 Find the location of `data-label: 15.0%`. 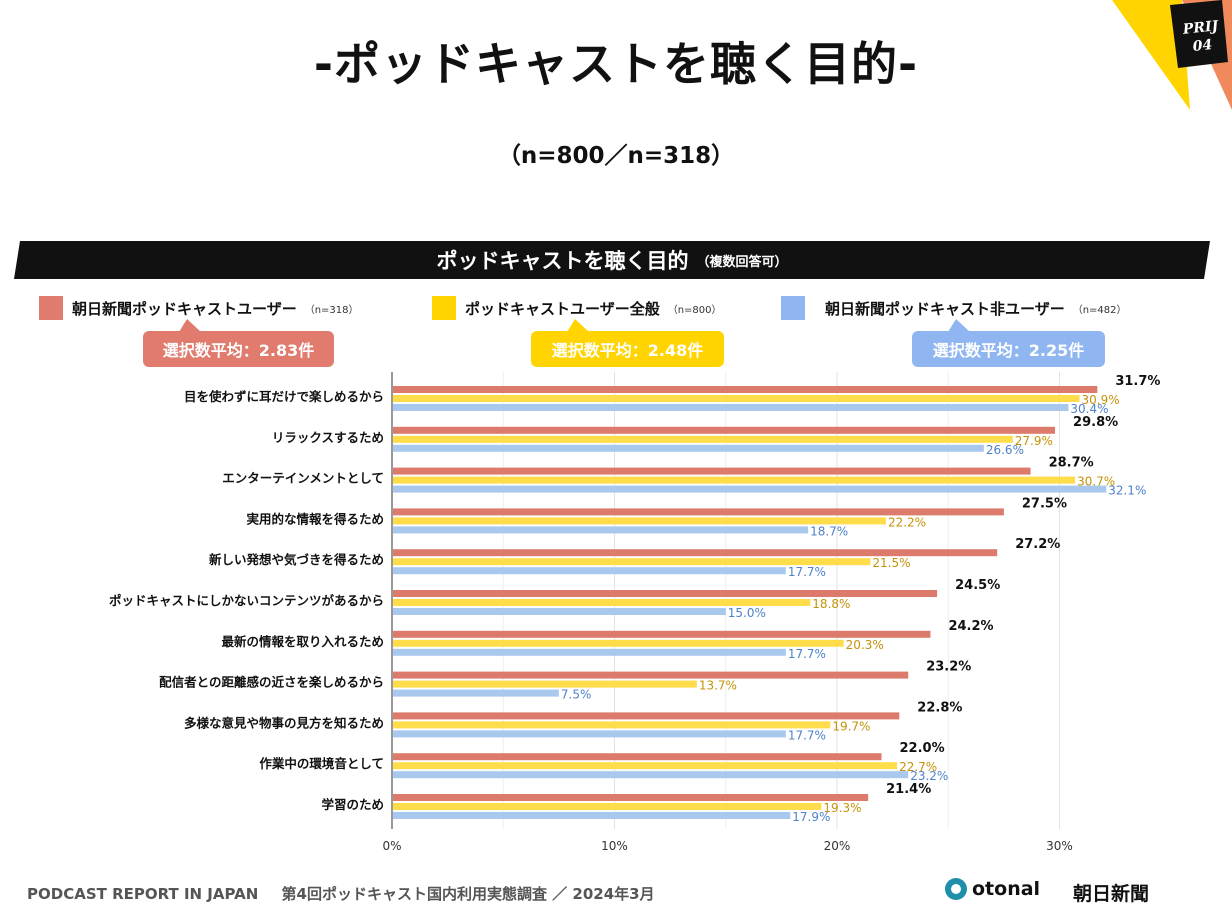

data-label: 15.0% is located at coordinates (747, 613).